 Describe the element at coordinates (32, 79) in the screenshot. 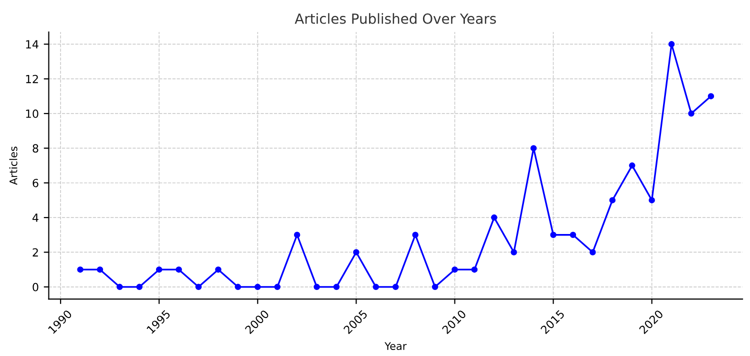

I see `y-tick-label: 12` at that location.